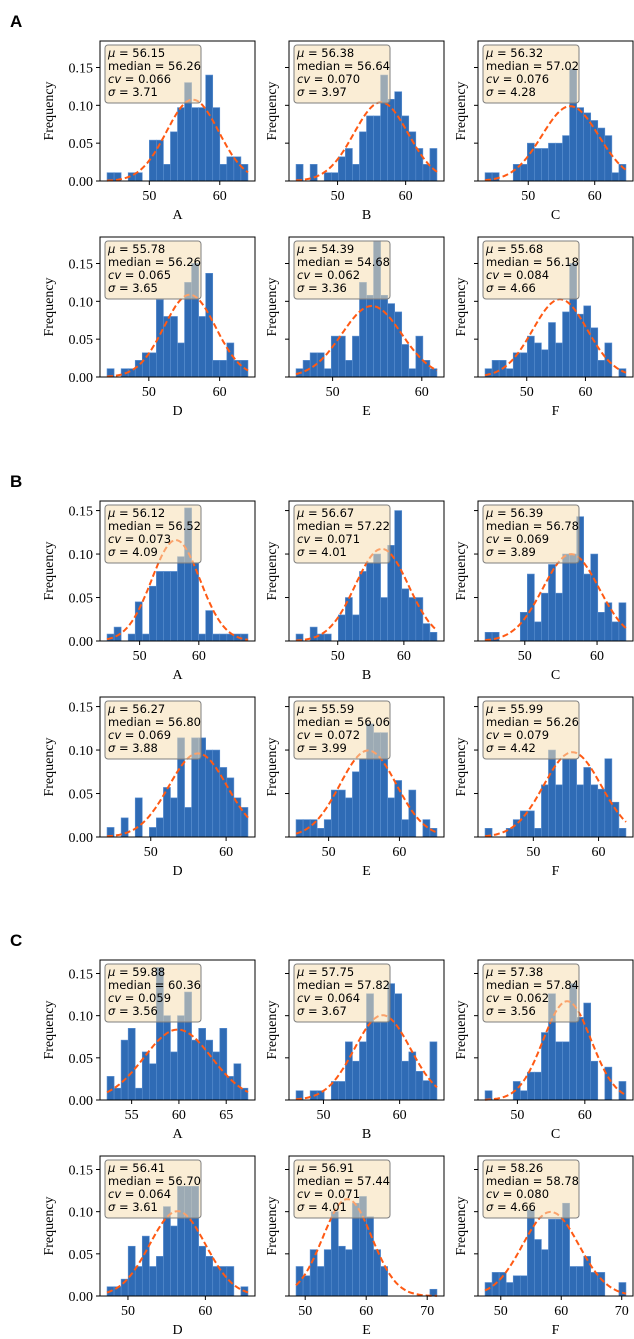 The width and height of the screenshot is (634, 1339). I want to click on stat-value: = 3.56, so click(514, 1011).